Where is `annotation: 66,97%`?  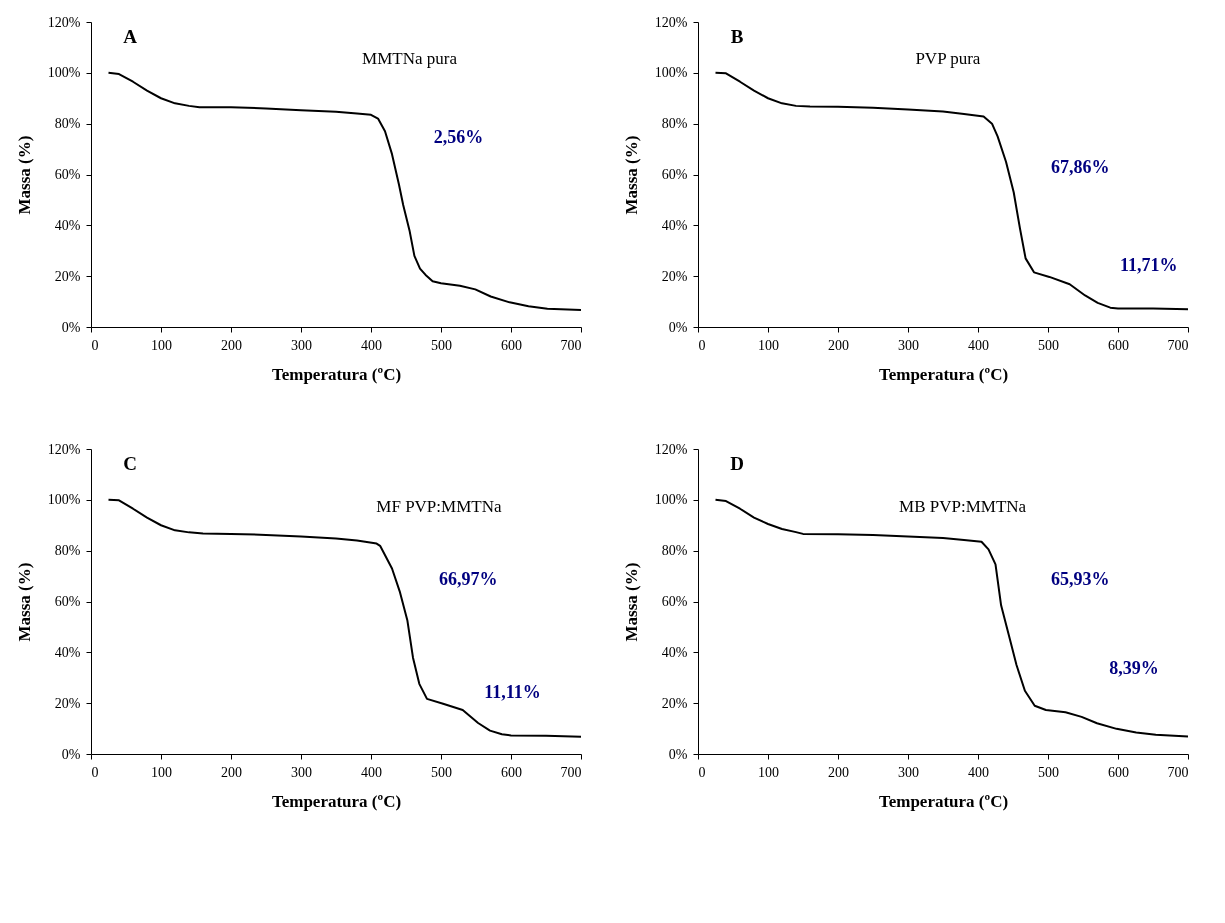 annotation: 66,97% is located at coordinates (468, 579).